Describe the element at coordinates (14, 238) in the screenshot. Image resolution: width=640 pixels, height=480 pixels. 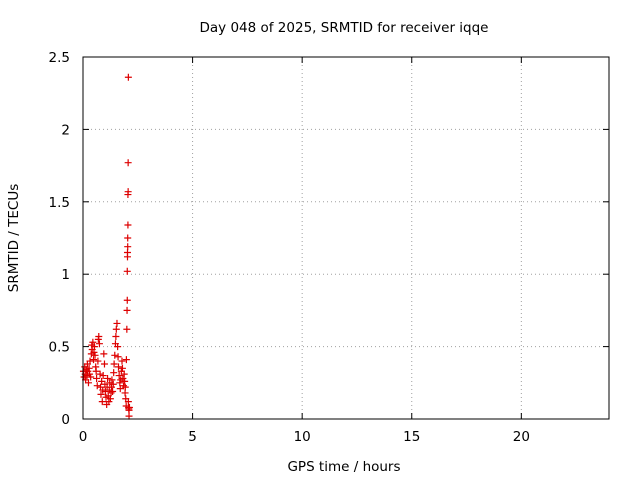
I see `y-axis-label: SRMTID / TECUs` at that location.